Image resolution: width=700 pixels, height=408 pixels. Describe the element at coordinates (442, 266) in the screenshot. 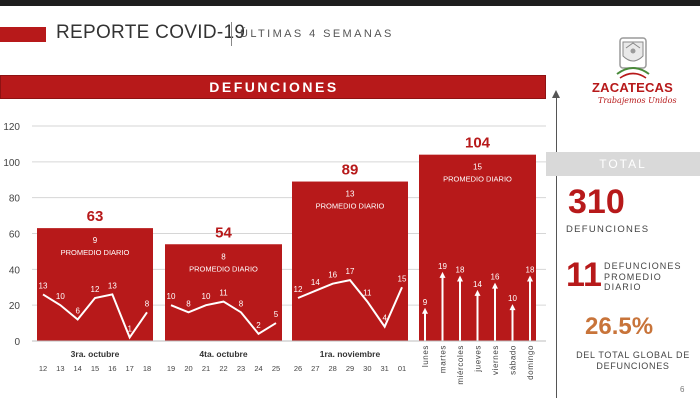

I see `daily-value-label: 19` at that location.